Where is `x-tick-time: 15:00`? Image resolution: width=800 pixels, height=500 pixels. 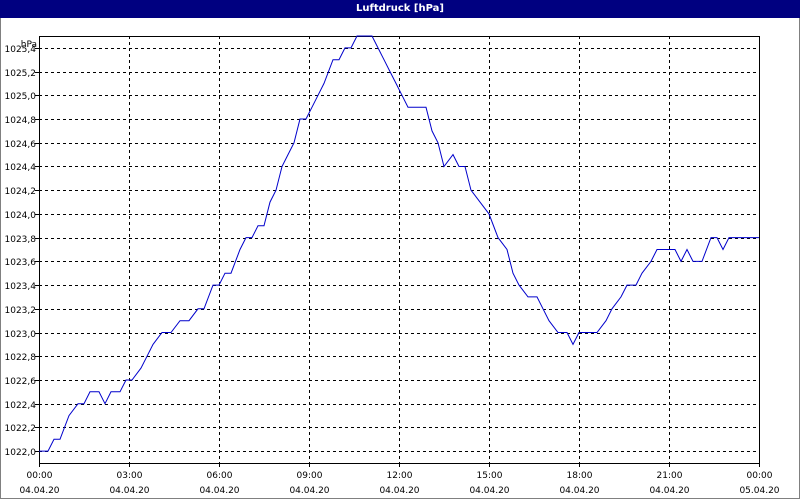 x-tick-time: 15:00 is located at coordinates (490, 476).